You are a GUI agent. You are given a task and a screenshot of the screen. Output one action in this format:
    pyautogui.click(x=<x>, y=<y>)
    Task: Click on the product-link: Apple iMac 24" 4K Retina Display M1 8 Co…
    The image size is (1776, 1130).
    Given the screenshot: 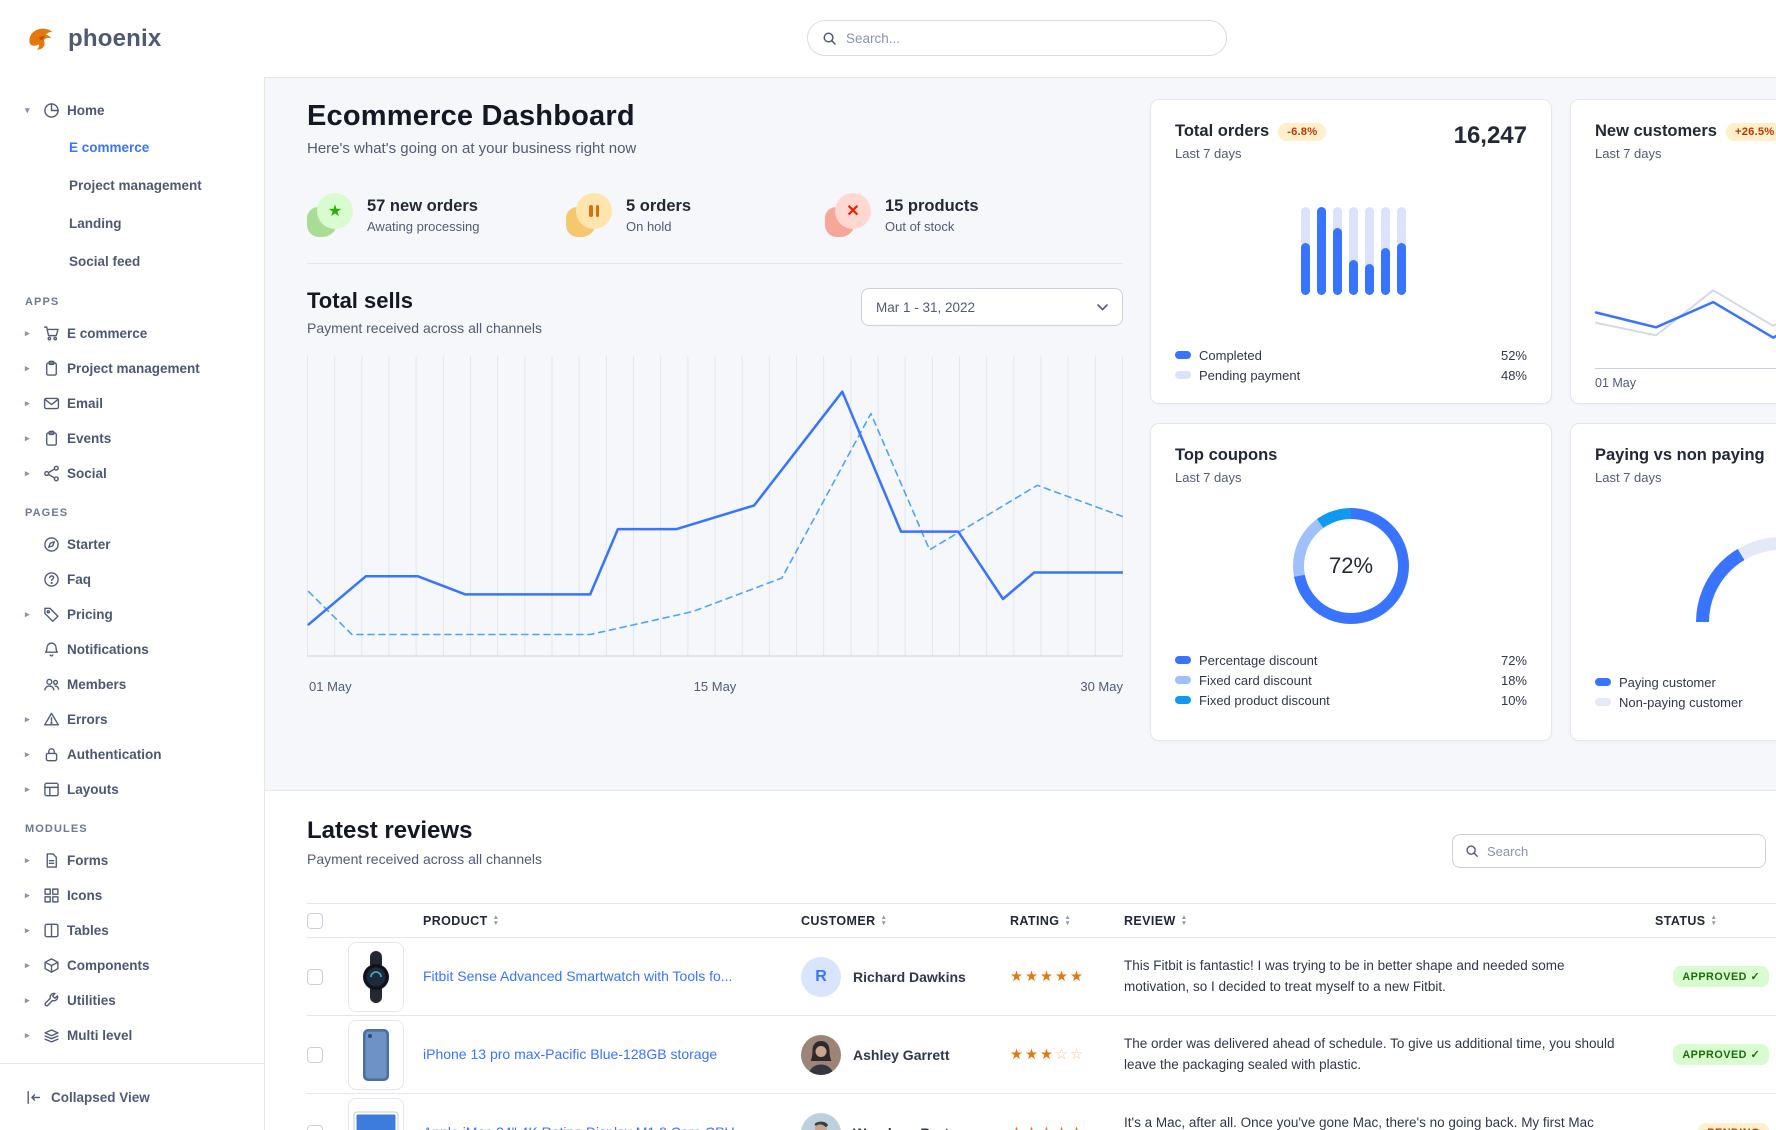 What is the action you would take?
    pyautogui.click(x=584, y=1127)
    